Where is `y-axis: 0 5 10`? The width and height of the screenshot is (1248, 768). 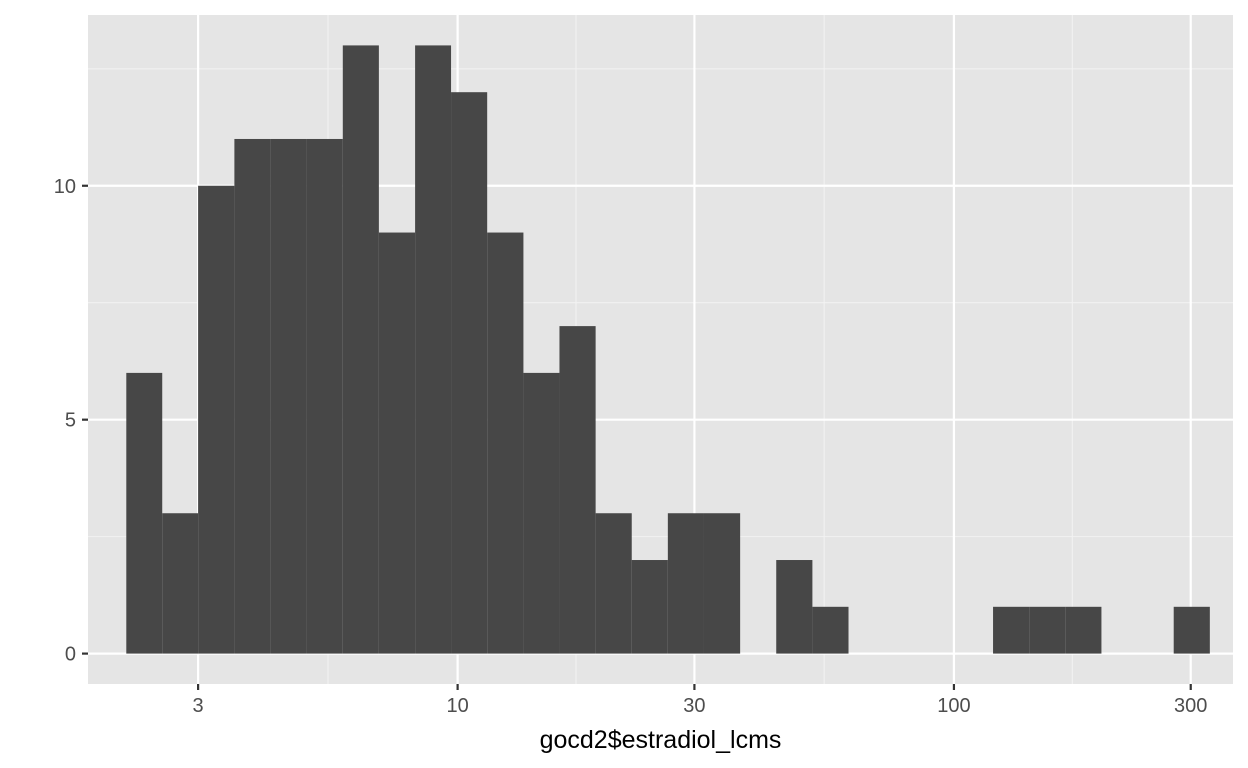 y-axis: 0 5 10 is located at coordinates (71, 421).